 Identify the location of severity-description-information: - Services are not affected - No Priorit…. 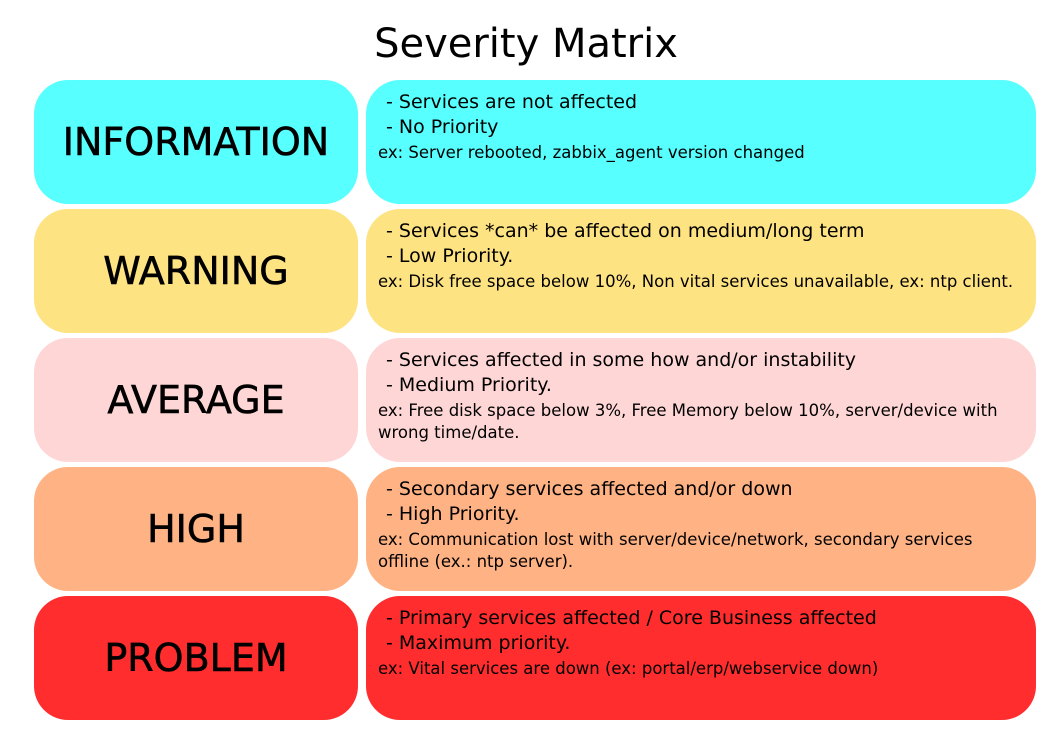
(701, 142).